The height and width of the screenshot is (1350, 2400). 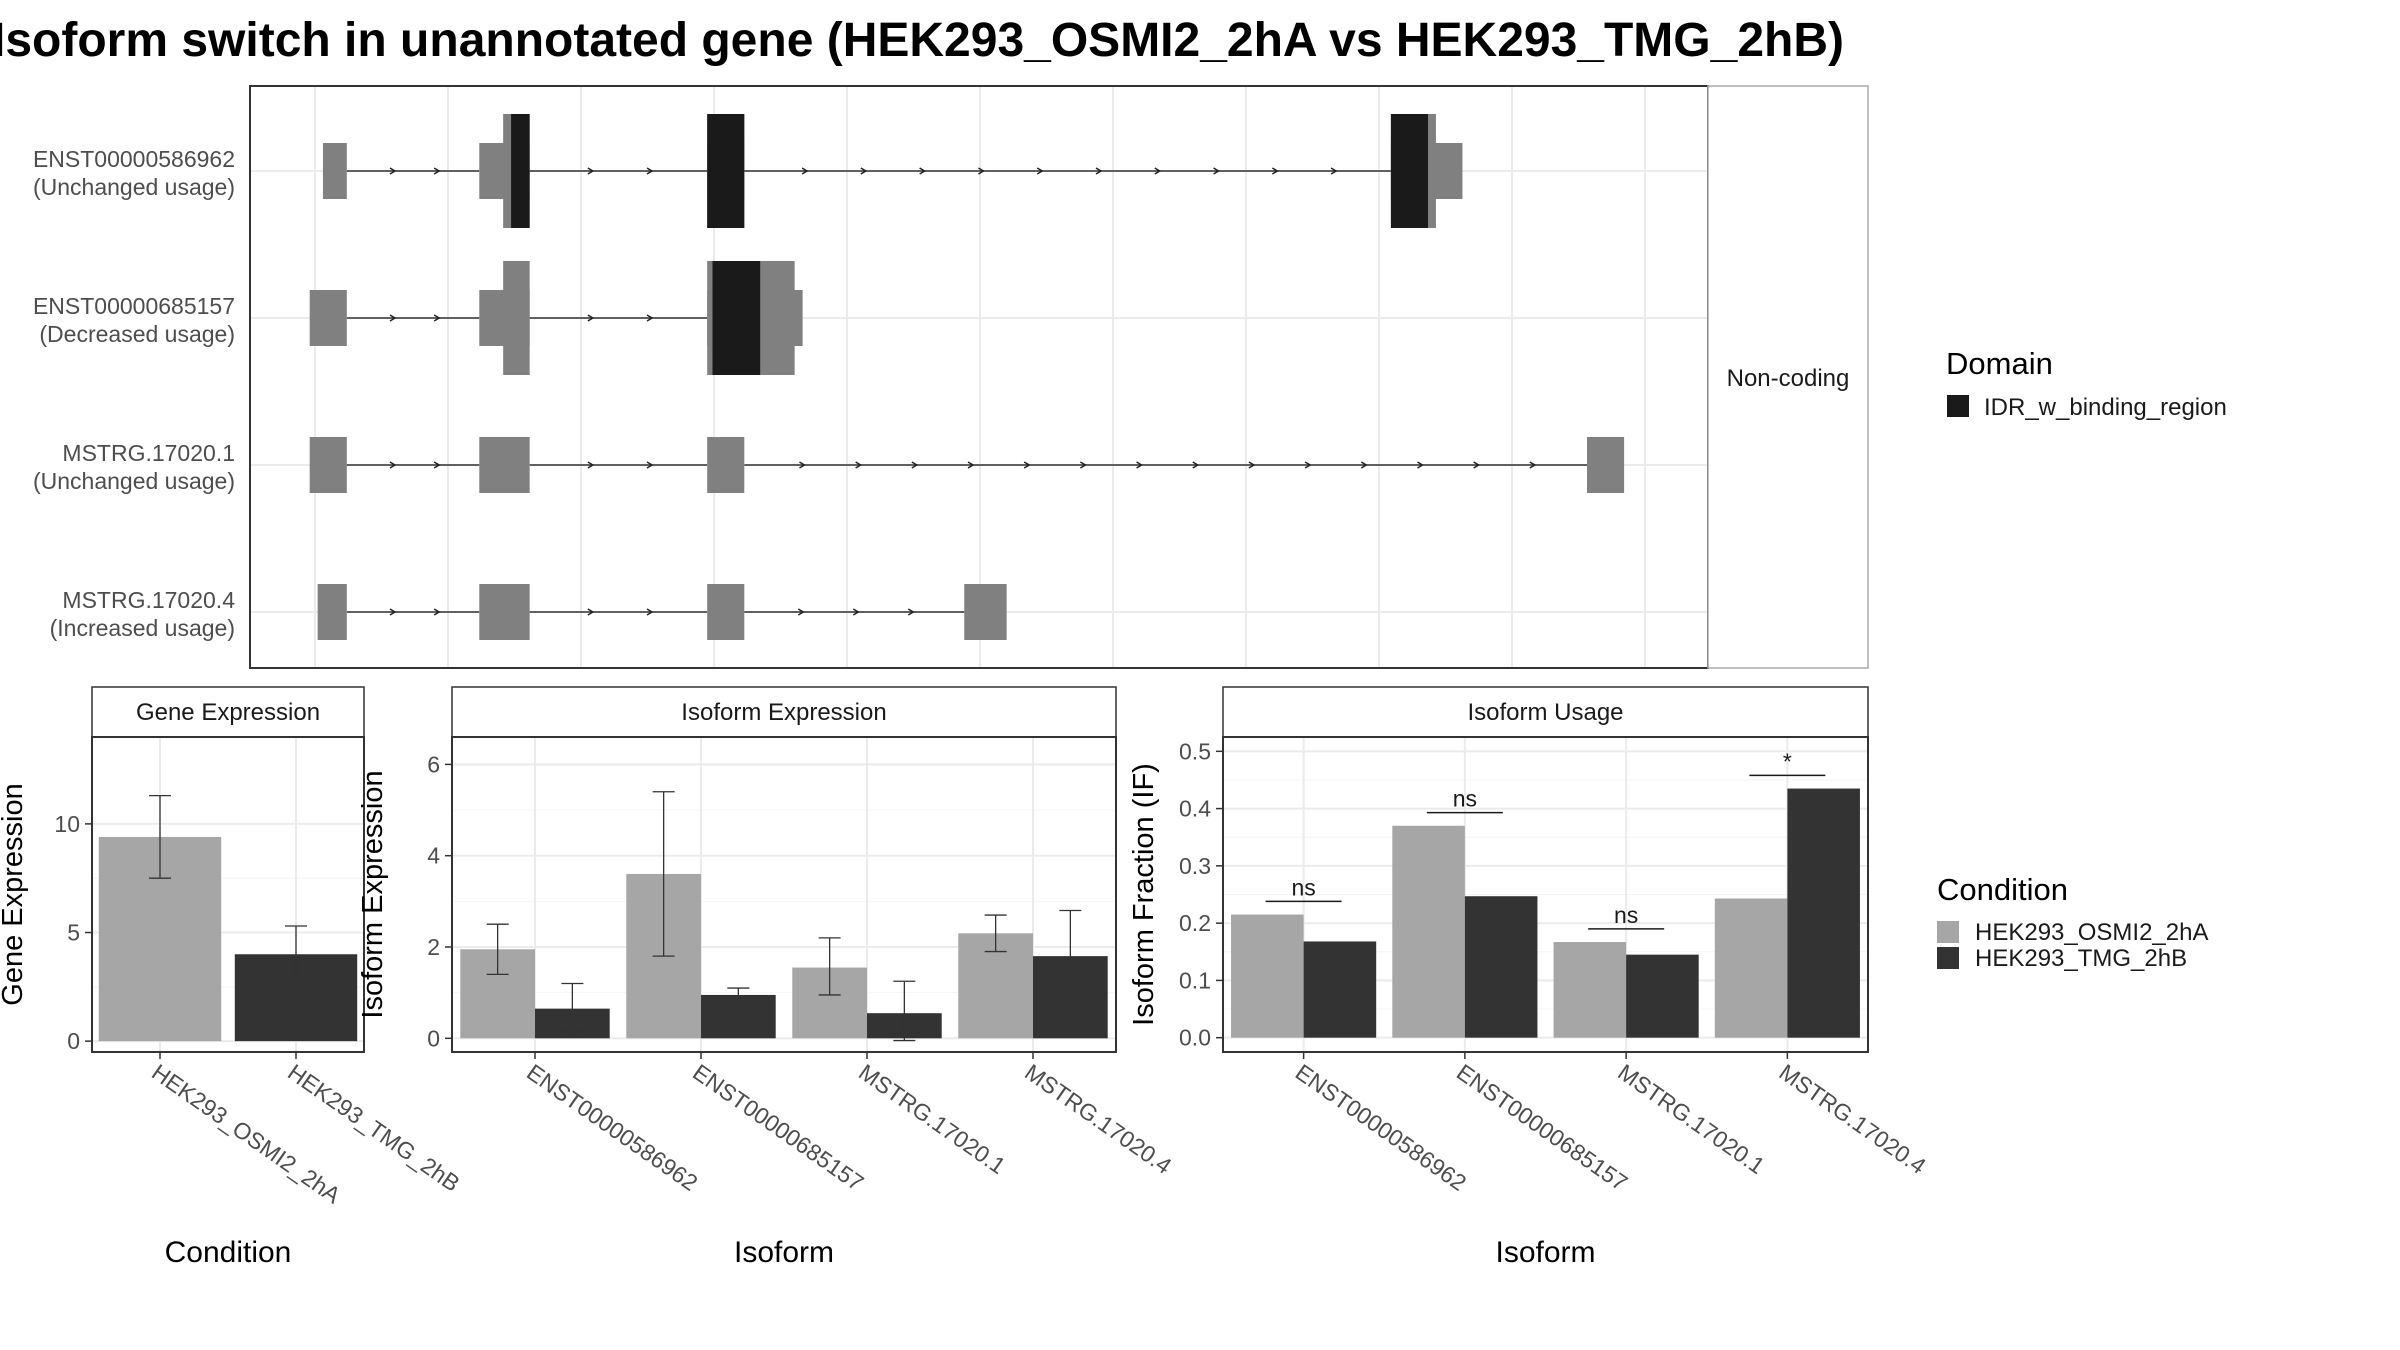 I want to click on domain-legend-swatch, so click(x=1958, y=406).